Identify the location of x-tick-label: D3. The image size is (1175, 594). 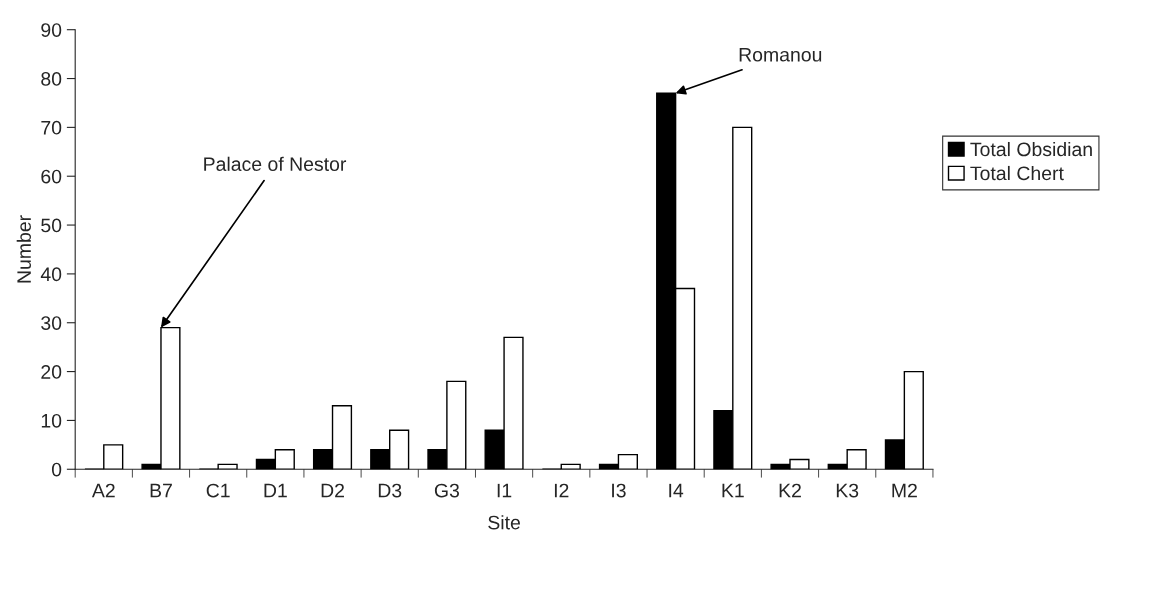
(390, 490).